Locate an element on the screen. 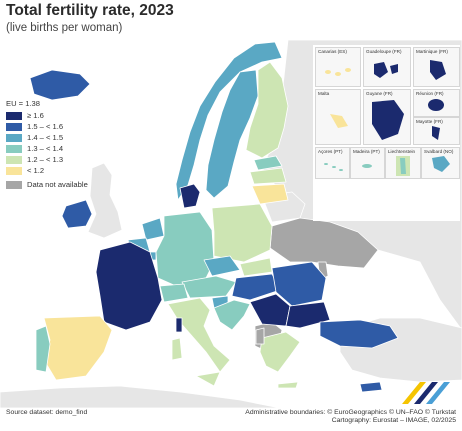 Image resolution: width=462 pixels, height=431 pixels. legend-label: 1.3 – < 1.4 is located at coordinates (45, 149).